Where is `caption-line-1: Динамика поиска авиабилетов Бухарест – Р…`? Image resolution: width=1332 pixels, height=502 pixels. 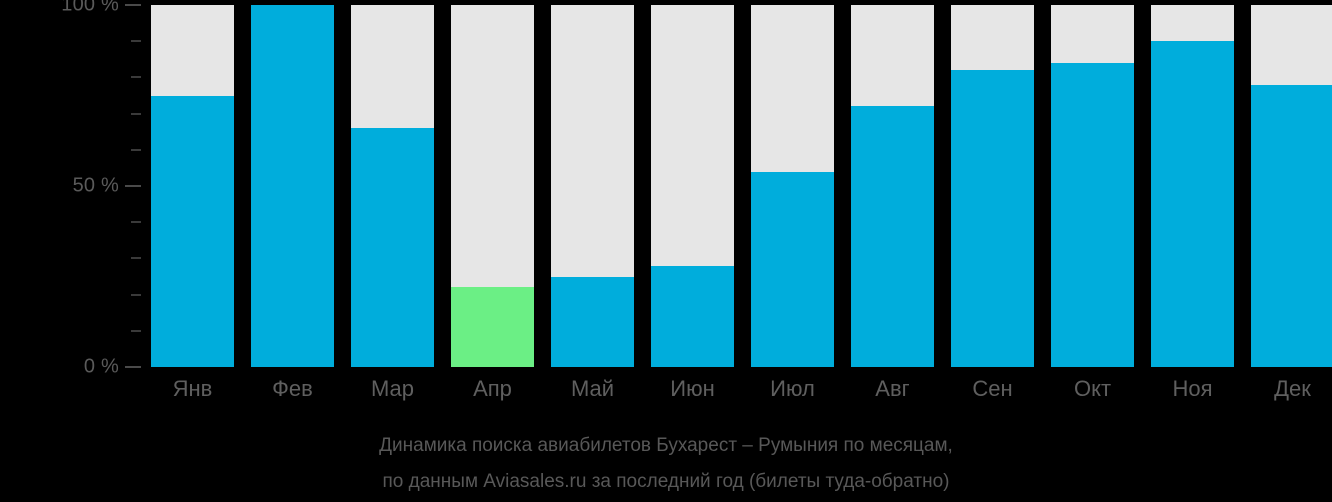
caption-line-1: Динамика поиска авиабилетов Бухарест – Р… is located at coordinates (666, 445).